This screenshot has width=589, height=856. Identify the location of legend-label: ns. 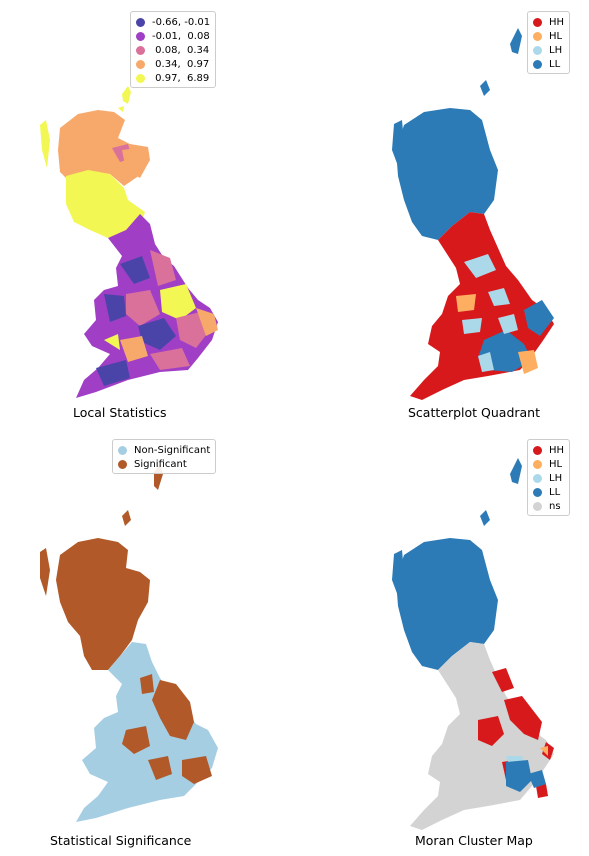
(555, 506).